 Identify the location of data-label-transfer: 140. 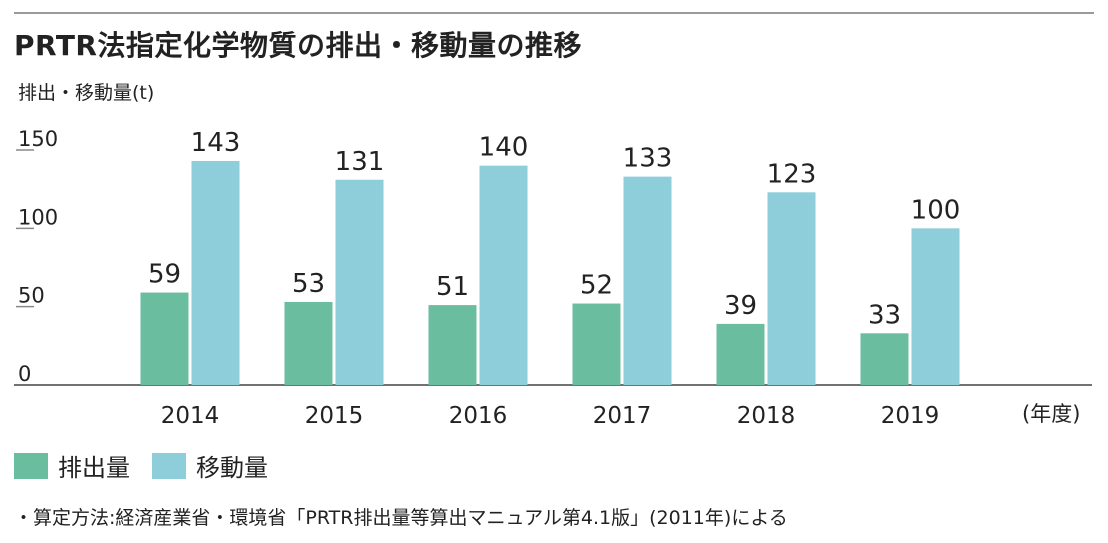
(504, 148).